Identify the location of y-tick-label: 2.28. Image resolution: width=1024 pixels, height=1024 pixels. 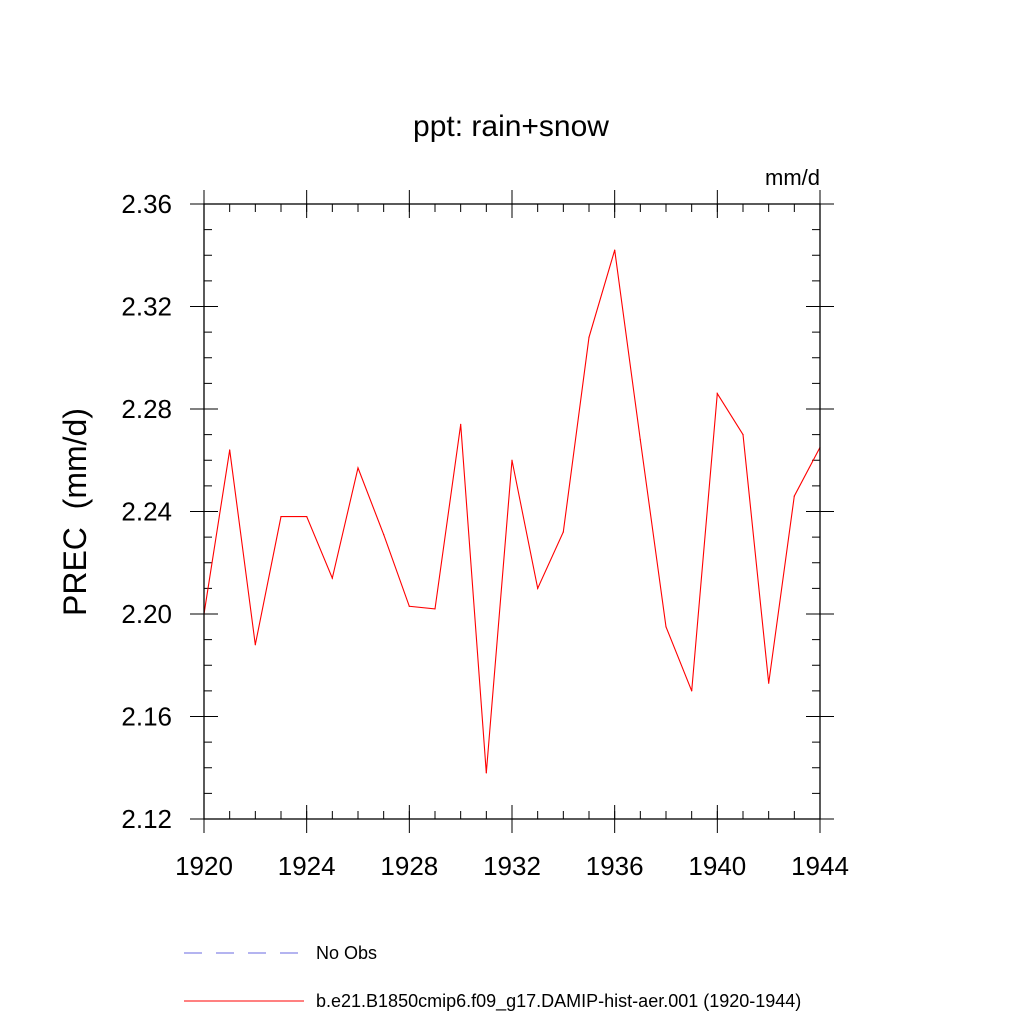
(146, 409).